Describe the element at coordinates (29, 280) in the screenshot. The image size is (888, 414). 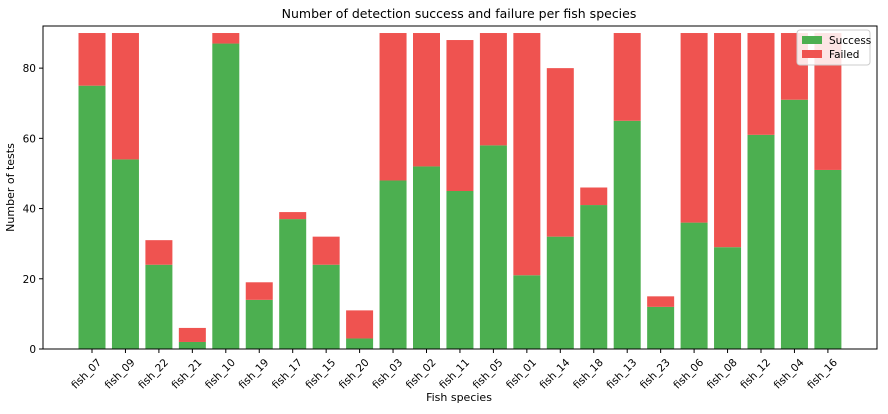
I see `y-tick-label: 20` at that location.